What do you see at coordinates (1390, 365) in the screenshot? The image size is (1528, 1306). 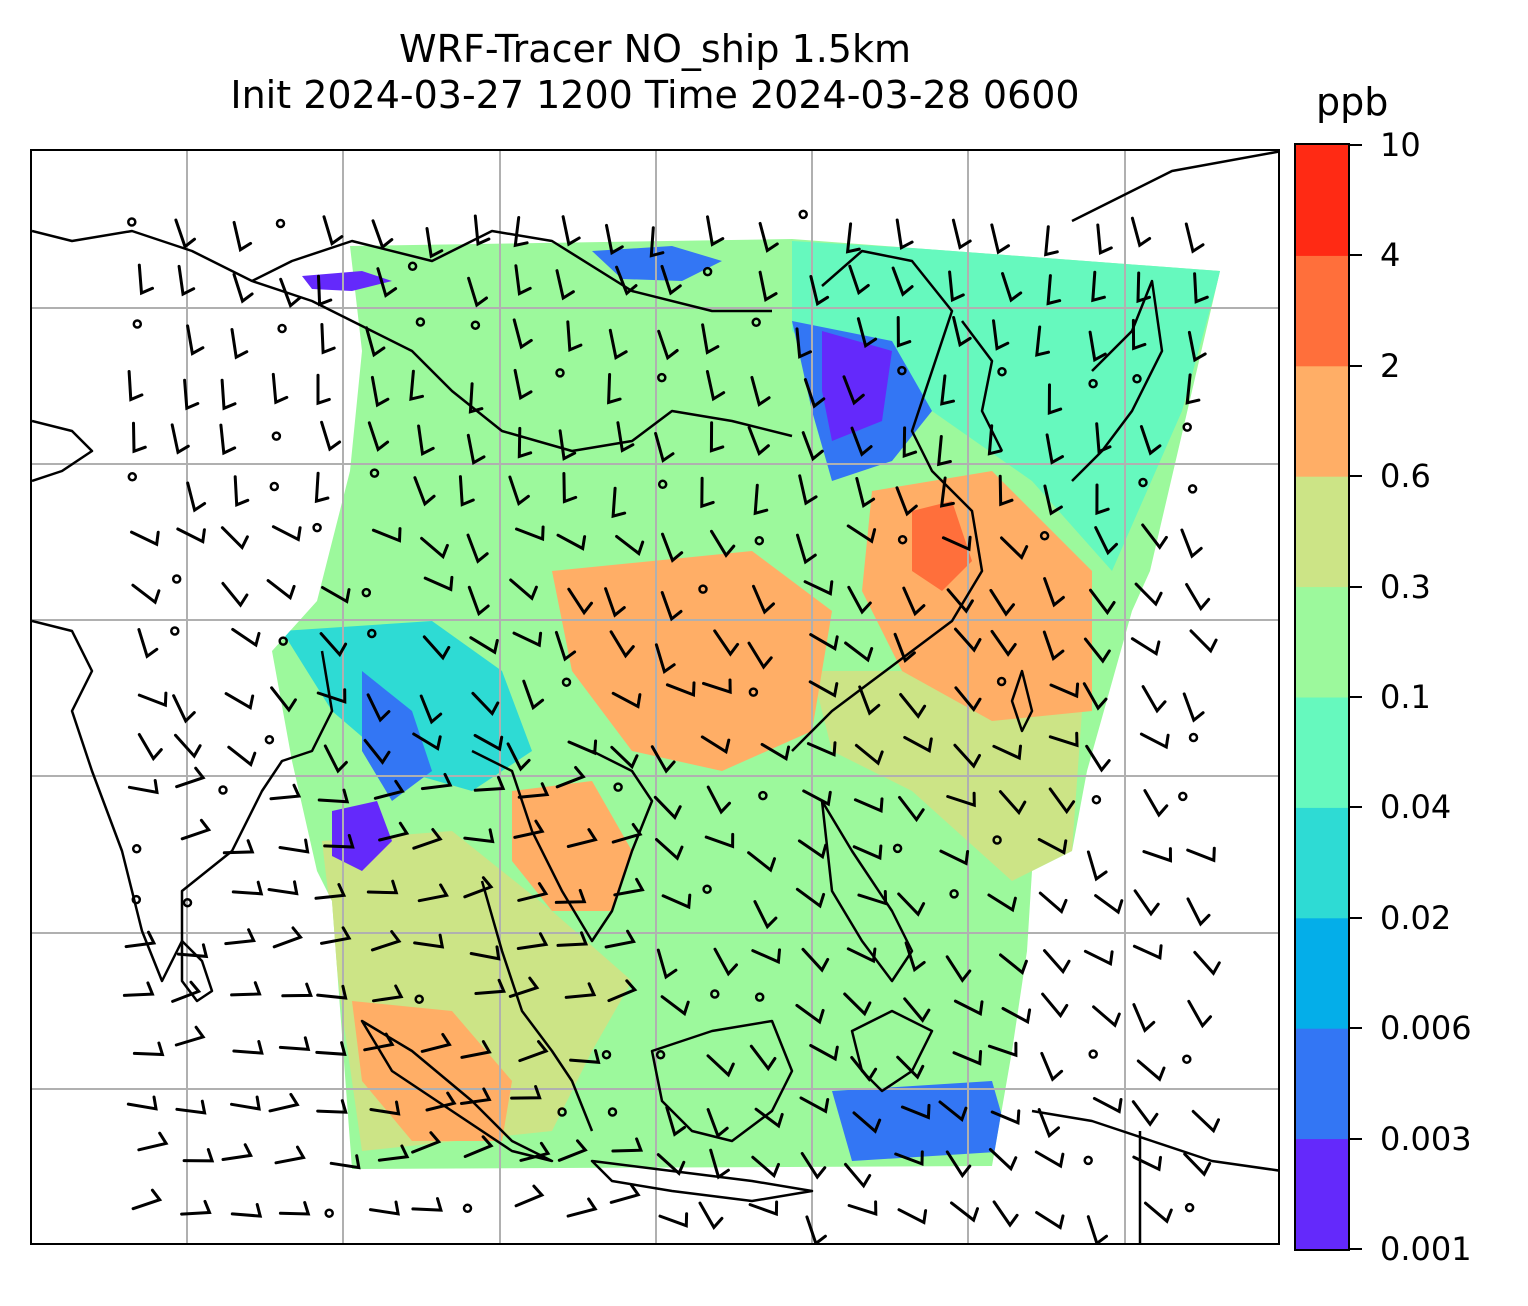 I see `colorbar-tick-label: 2` at bounding box center [1390, 365].